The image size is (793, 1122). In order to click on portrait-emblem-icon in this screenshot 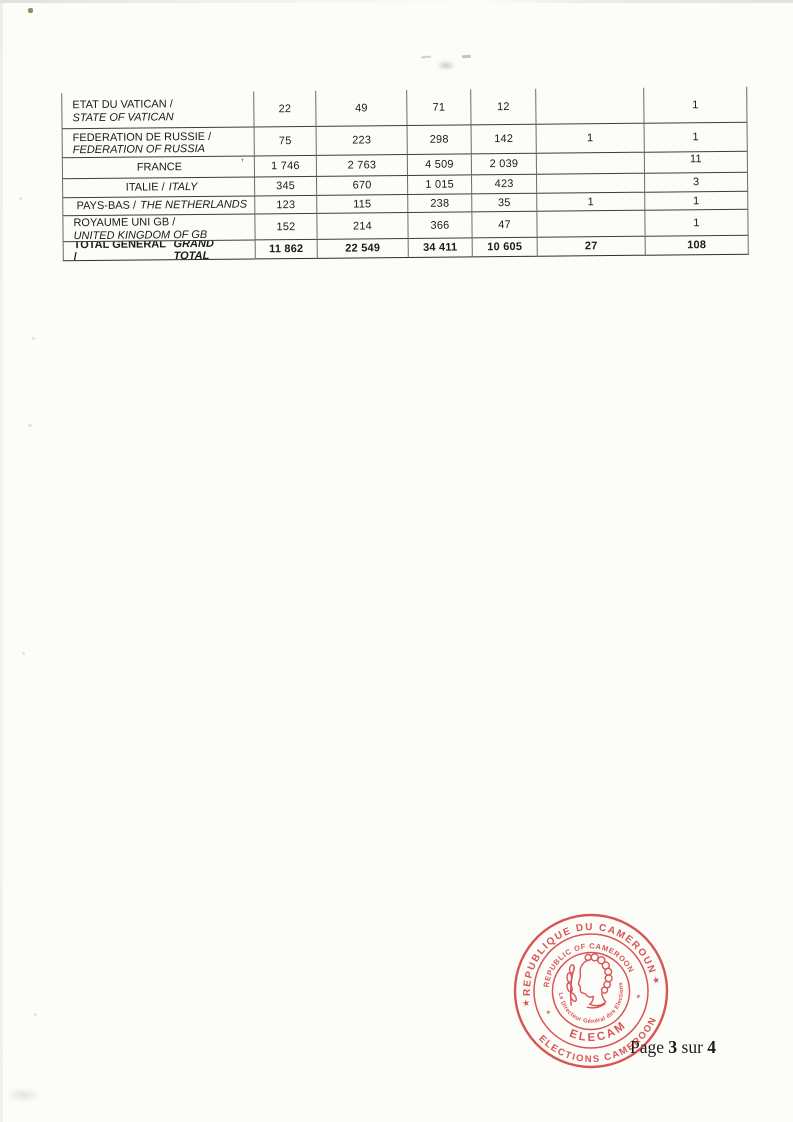, I will do `click(589, 981)`.